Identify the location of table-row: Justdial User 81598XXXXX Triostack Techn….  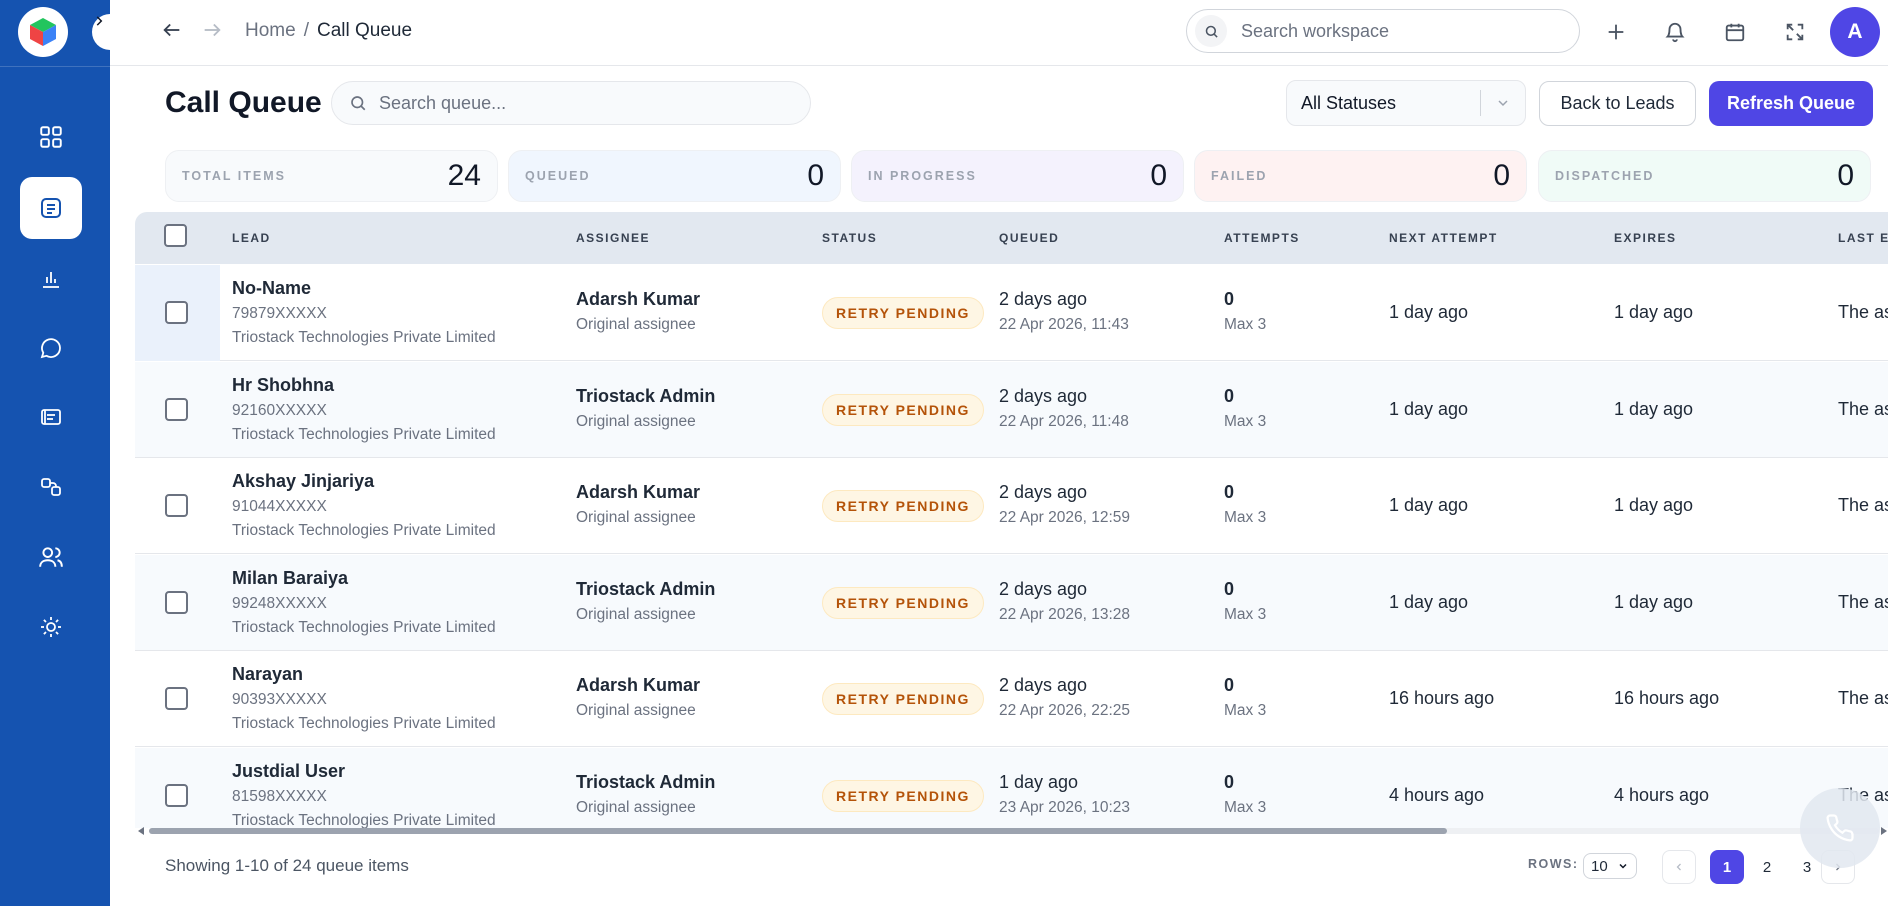
(1011, 787).